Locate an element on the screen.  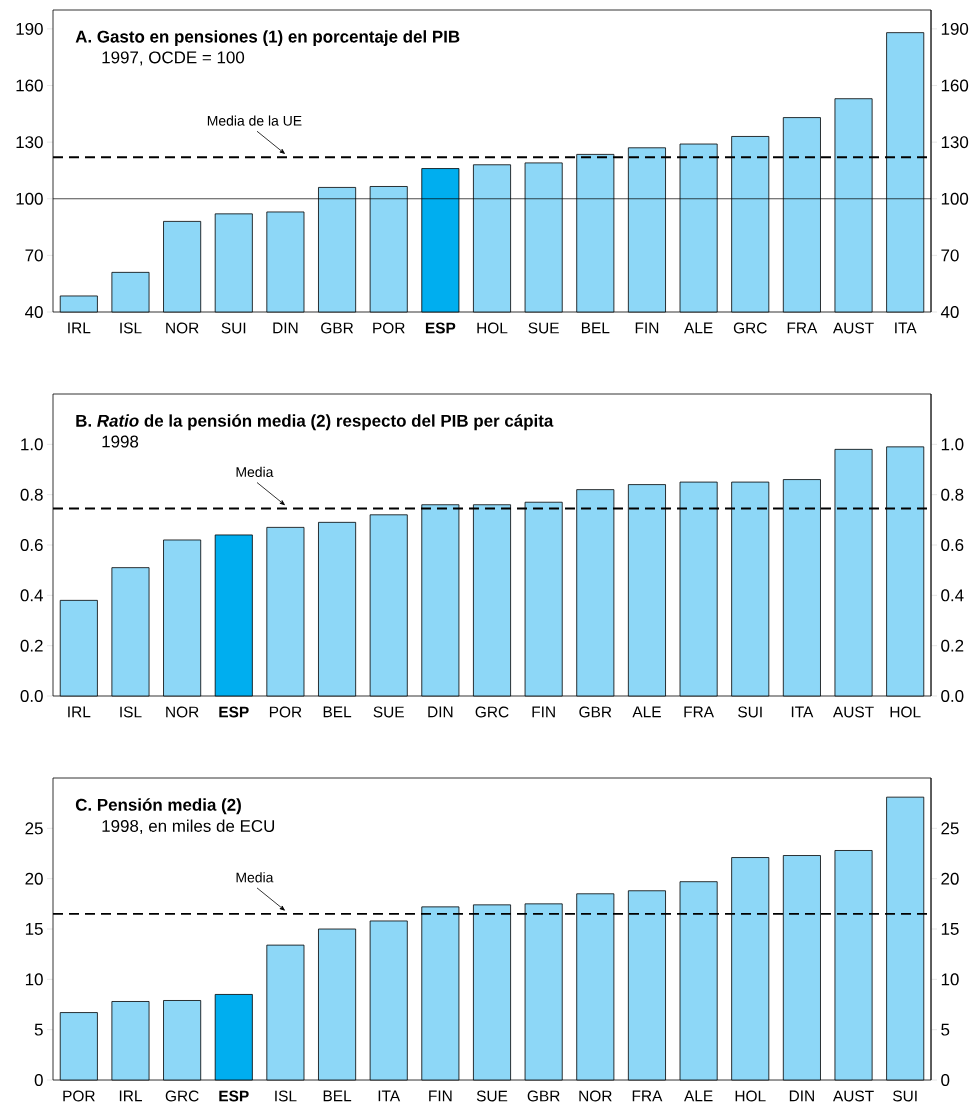
text: 1998 is located at coordinates (120, 441).